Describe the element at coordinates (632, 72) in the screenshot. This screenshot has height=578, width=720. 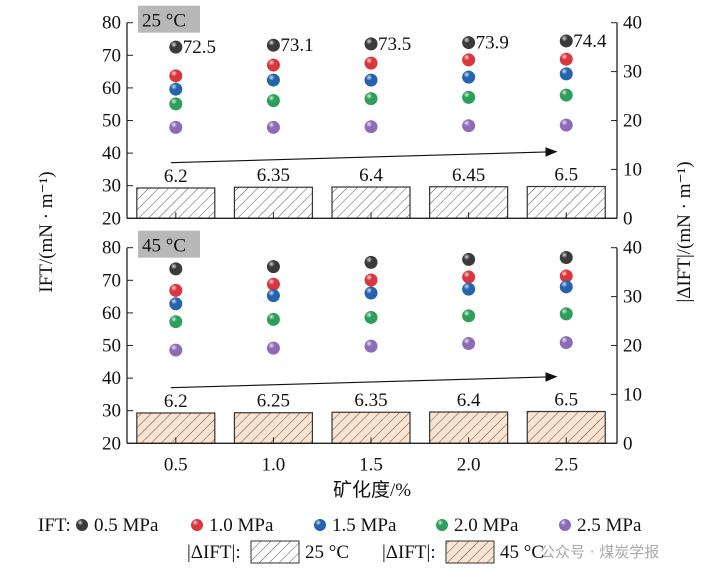
I see `y-right-tick-label: 30` at that location.